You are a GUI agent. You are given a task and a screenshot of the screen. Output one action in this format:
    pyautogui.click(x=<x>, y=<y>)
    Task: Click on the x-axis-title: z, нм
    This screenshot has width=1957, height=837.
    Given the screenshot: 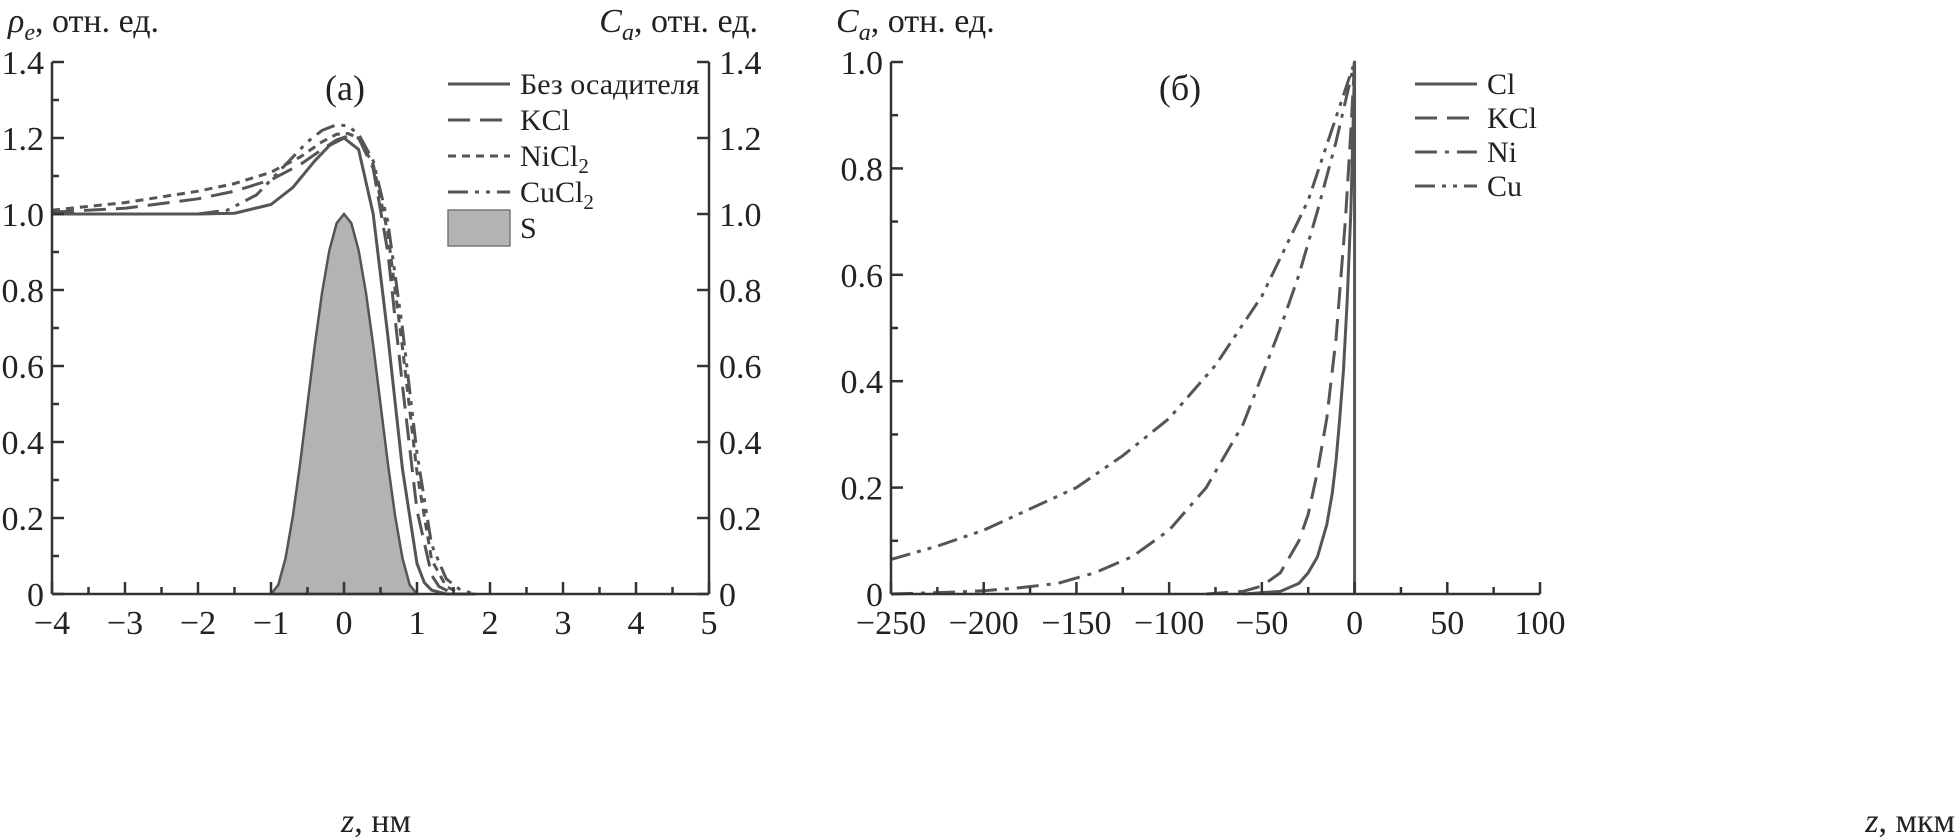 What is the action you would take?
    pyautogui.click(x=375, y=820)
    